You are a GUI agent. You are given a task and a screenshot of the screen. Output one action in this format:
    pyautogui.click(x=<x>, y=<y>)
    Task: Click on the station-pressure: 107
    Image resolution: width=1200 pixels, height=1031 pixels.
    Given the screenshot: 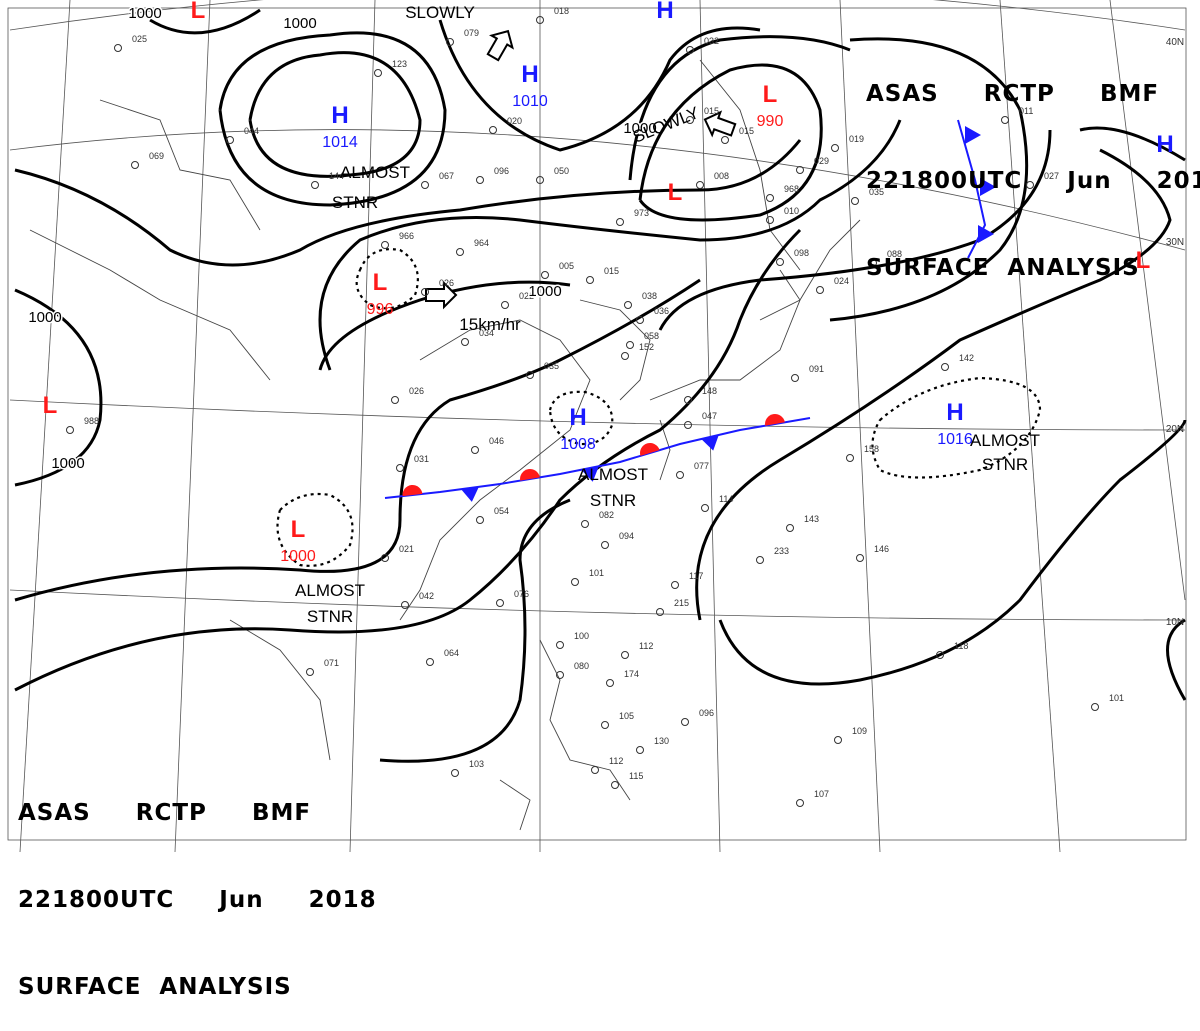 What is the action you would take?
    pyautogui.click(x=821, y=794)
    